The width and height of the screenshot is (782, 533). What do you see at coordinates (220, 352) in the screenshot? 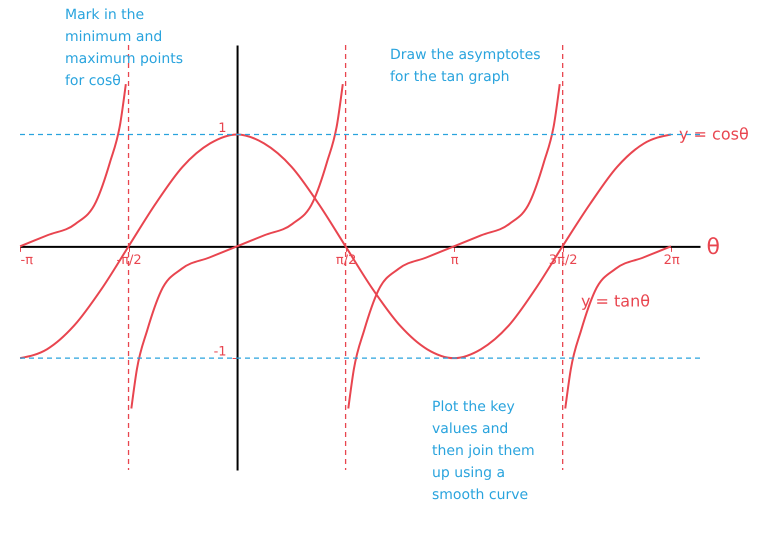
I see `y-tick-label: -1` at bounding box center [220, 352].